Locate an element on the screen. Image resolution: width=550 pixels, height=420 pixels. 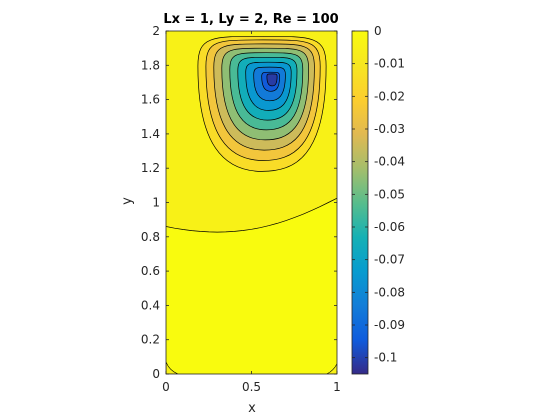
y-tick-label: 1.4 is located at coordinates (150, 134).